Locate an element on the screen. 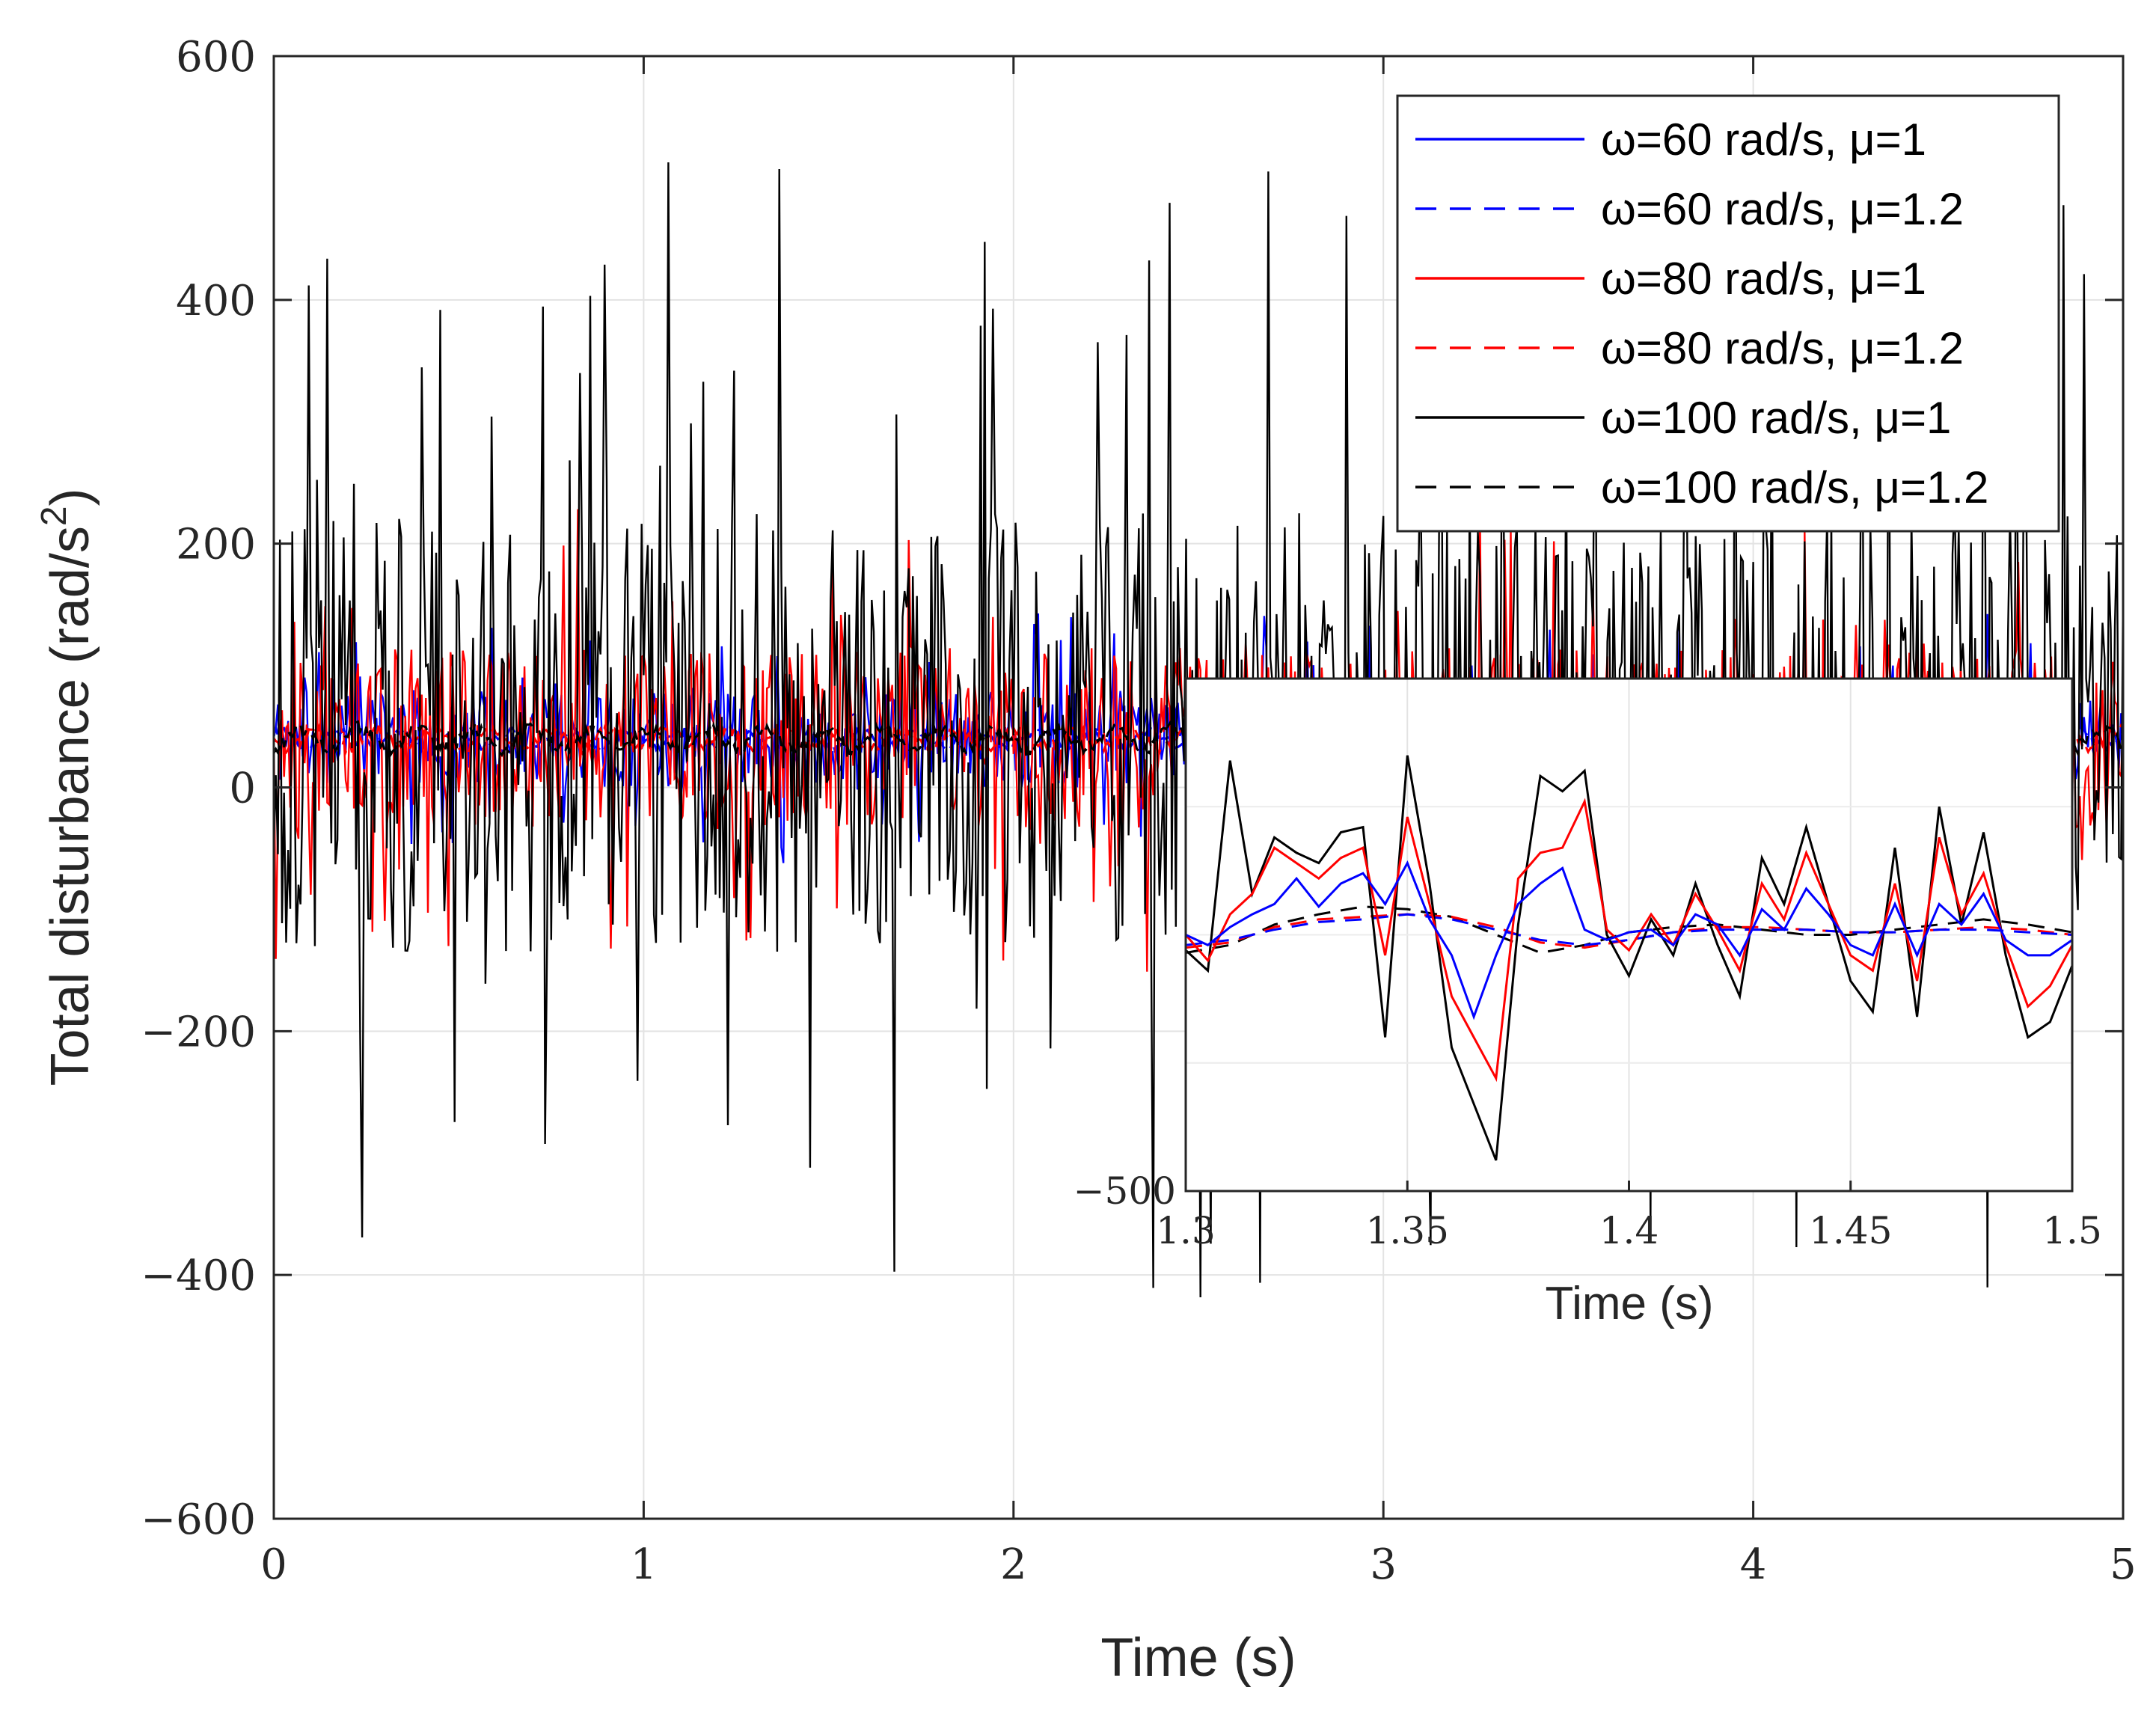 The image size is (2156, 1714). inset-series-group is located at coordinates (1629, 958).